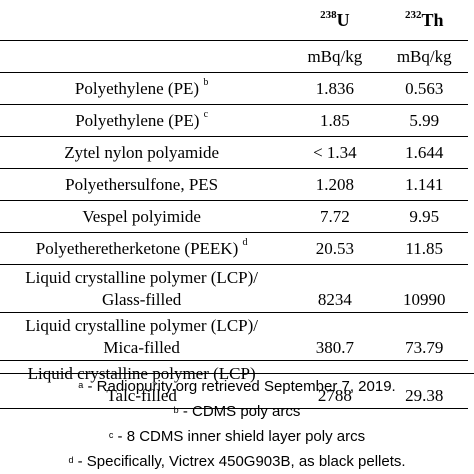 This screenshot has height=474, width=474. I want to click on isotope-u238-header: 238U, so click(335, 20).